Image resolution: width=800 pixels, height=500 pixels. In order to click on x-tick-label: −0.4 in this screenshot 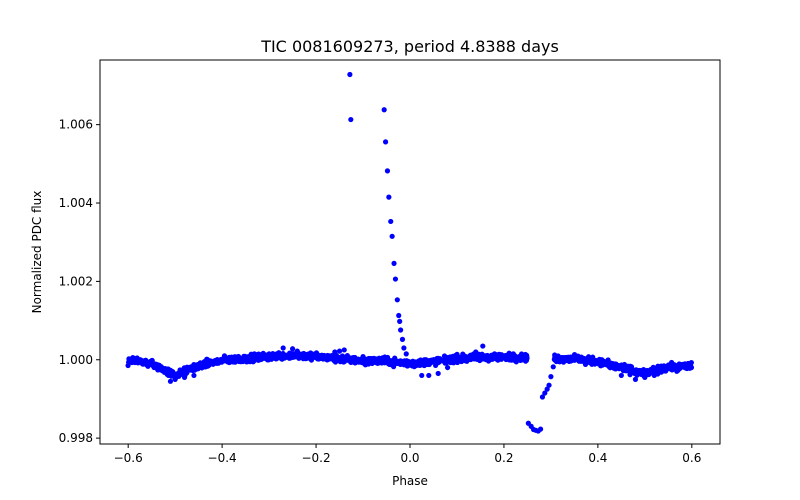, I will do `click(222, 458)`.